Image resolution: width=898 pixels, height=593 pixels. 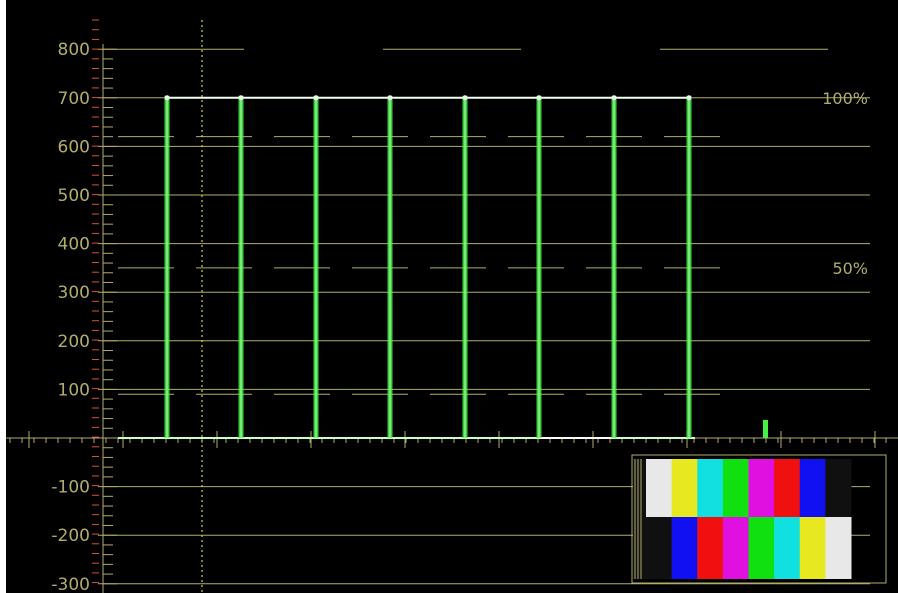 What do you see at coordinates (765, 429) in the screenshot?
I see `waveform-small-pulse` at bounding box center [765, 429].